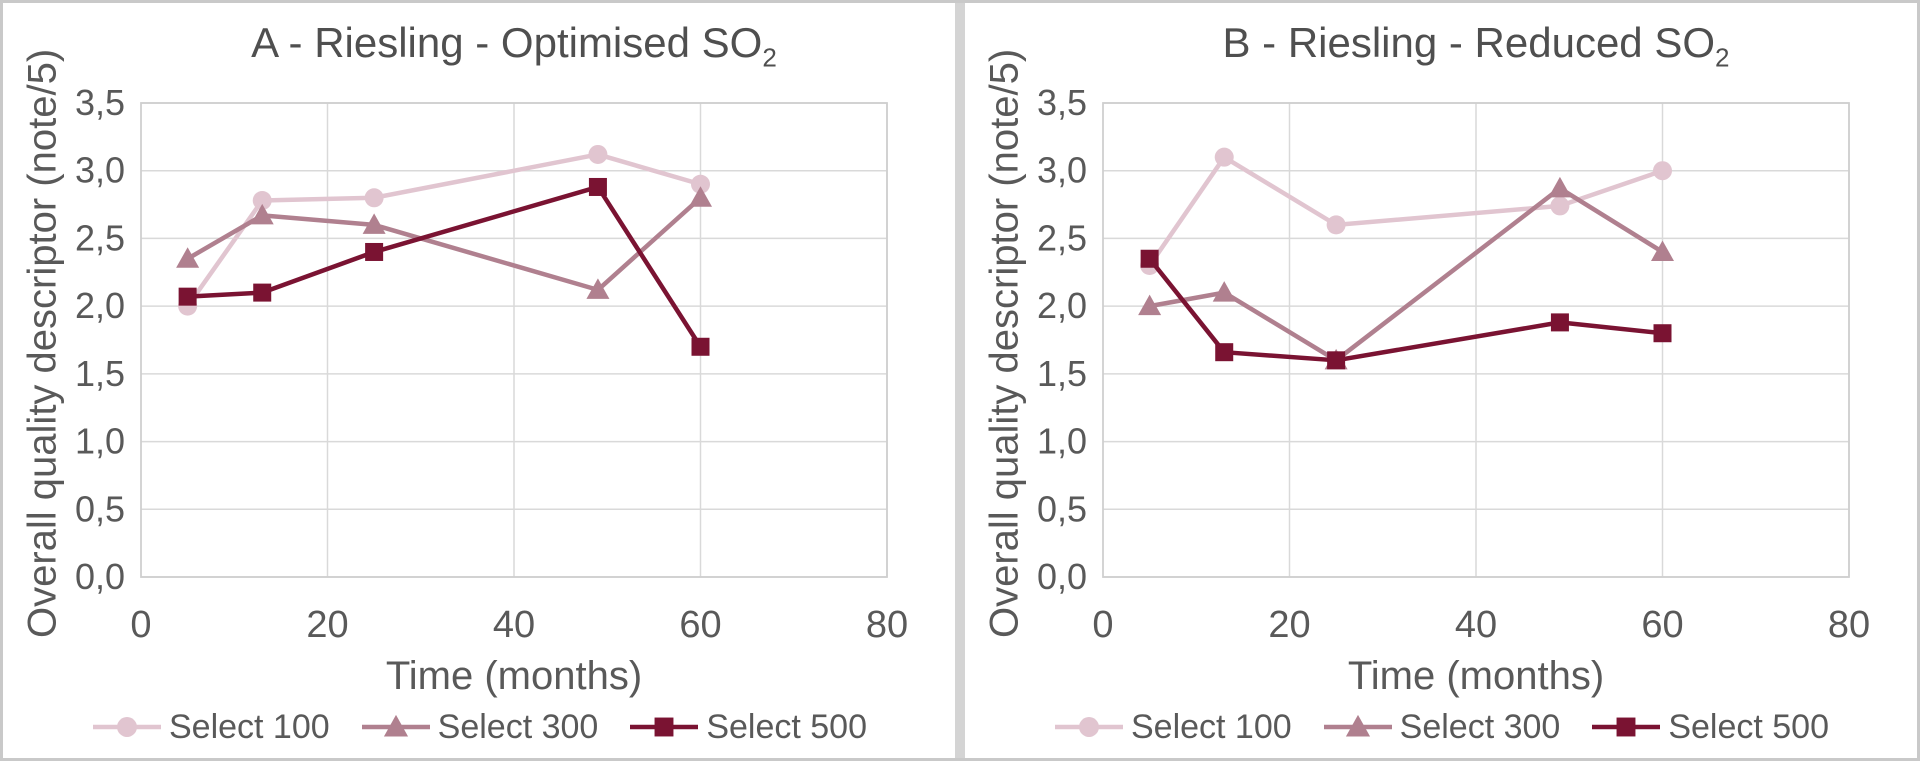 The width and height of the screenshot is (1920, 761). I want to click on legend-item-select-300: Select 300, so click(479, 727).